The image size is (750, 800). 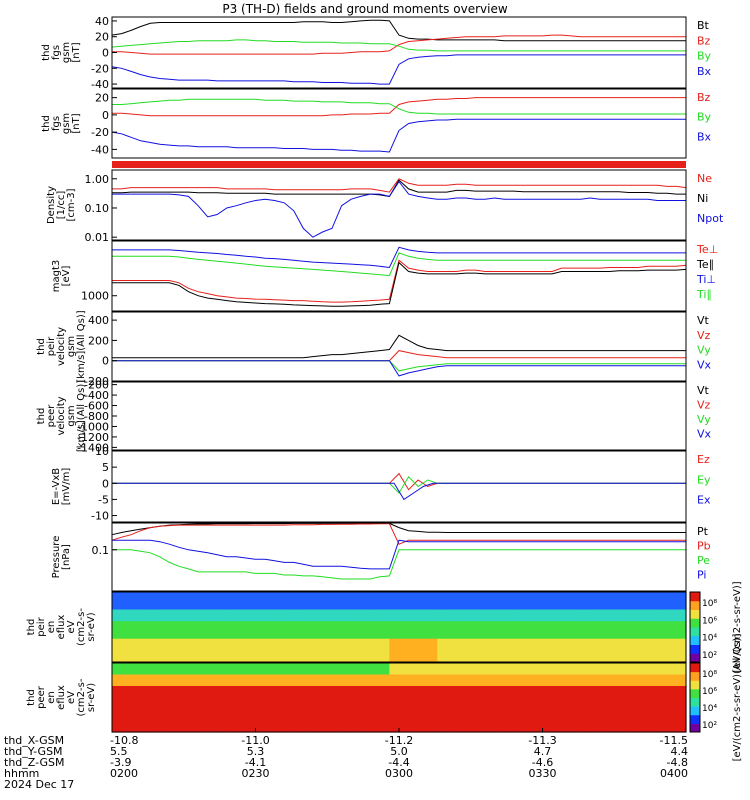 What do you see at coordinates (542, 740) in the screenshot?
I see `x-tick-label-x: -11.3` at bounding box center [542, 740].